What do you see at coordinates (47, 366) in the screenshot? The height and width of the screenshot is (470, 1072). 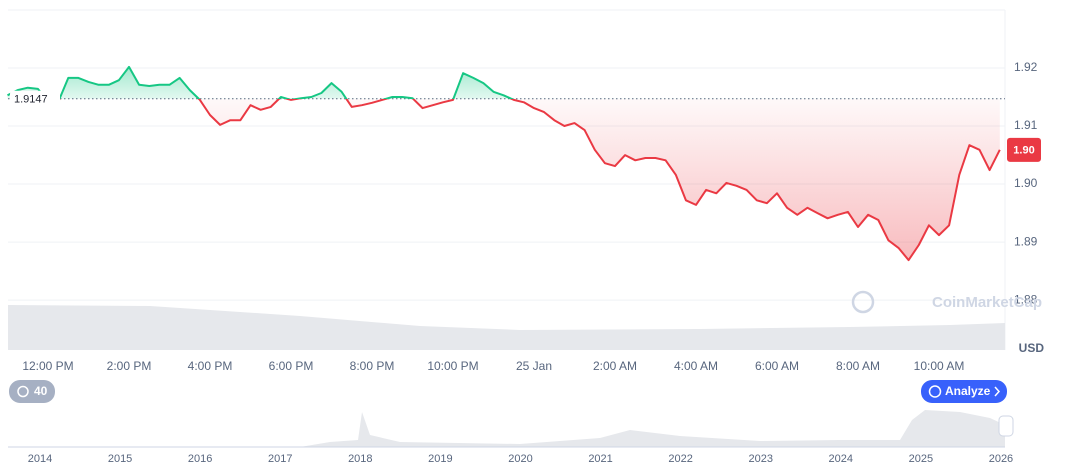 I see `x-tick-label: 12:00 PM` at bounding box center [47, 366].